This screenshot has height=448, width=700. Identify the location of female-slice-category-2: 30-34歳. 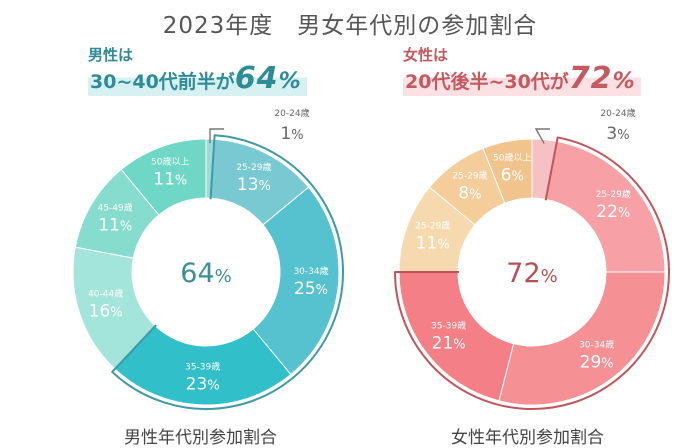
(596, 344).